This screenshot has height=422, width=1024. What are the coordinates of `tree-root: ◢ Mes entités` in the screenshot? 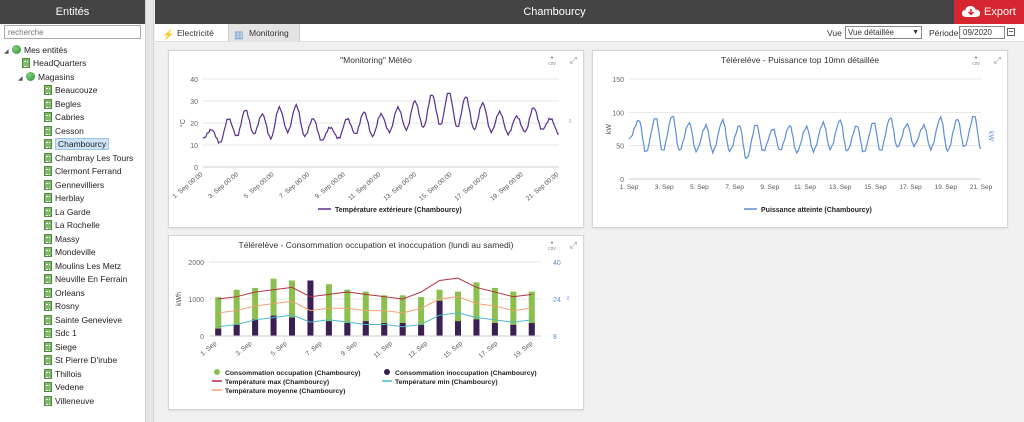 It's located at (35, 50).